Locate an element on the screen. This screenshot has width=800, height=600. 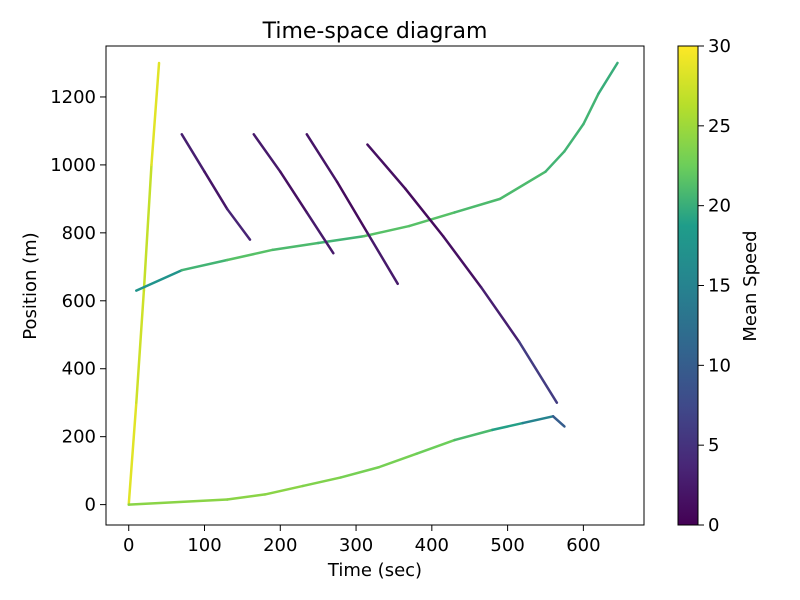
colorbar: 0 5 10 15 20 25 30 Mean Speed is located at coordinates (719, 286).